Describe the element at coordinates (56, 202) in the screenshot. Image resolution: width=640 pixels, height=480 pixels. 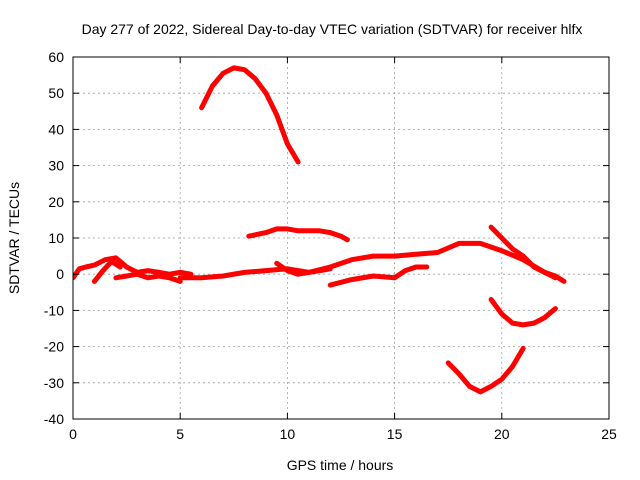
I see `y-tick-label: 20` at that location.